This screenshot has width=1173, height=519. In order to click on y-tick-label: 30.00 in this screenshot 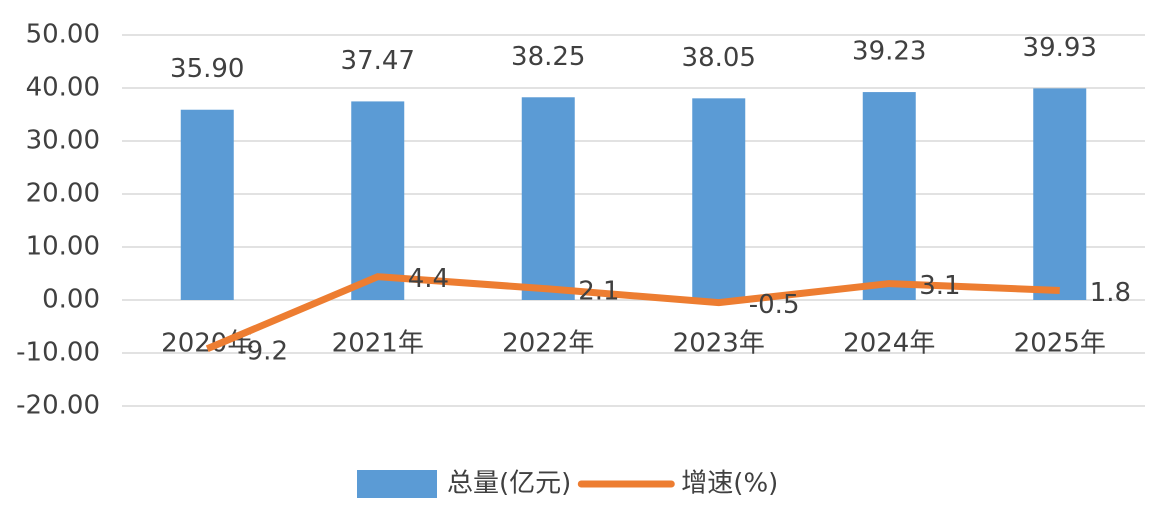, I will do `click(63, 141)`.